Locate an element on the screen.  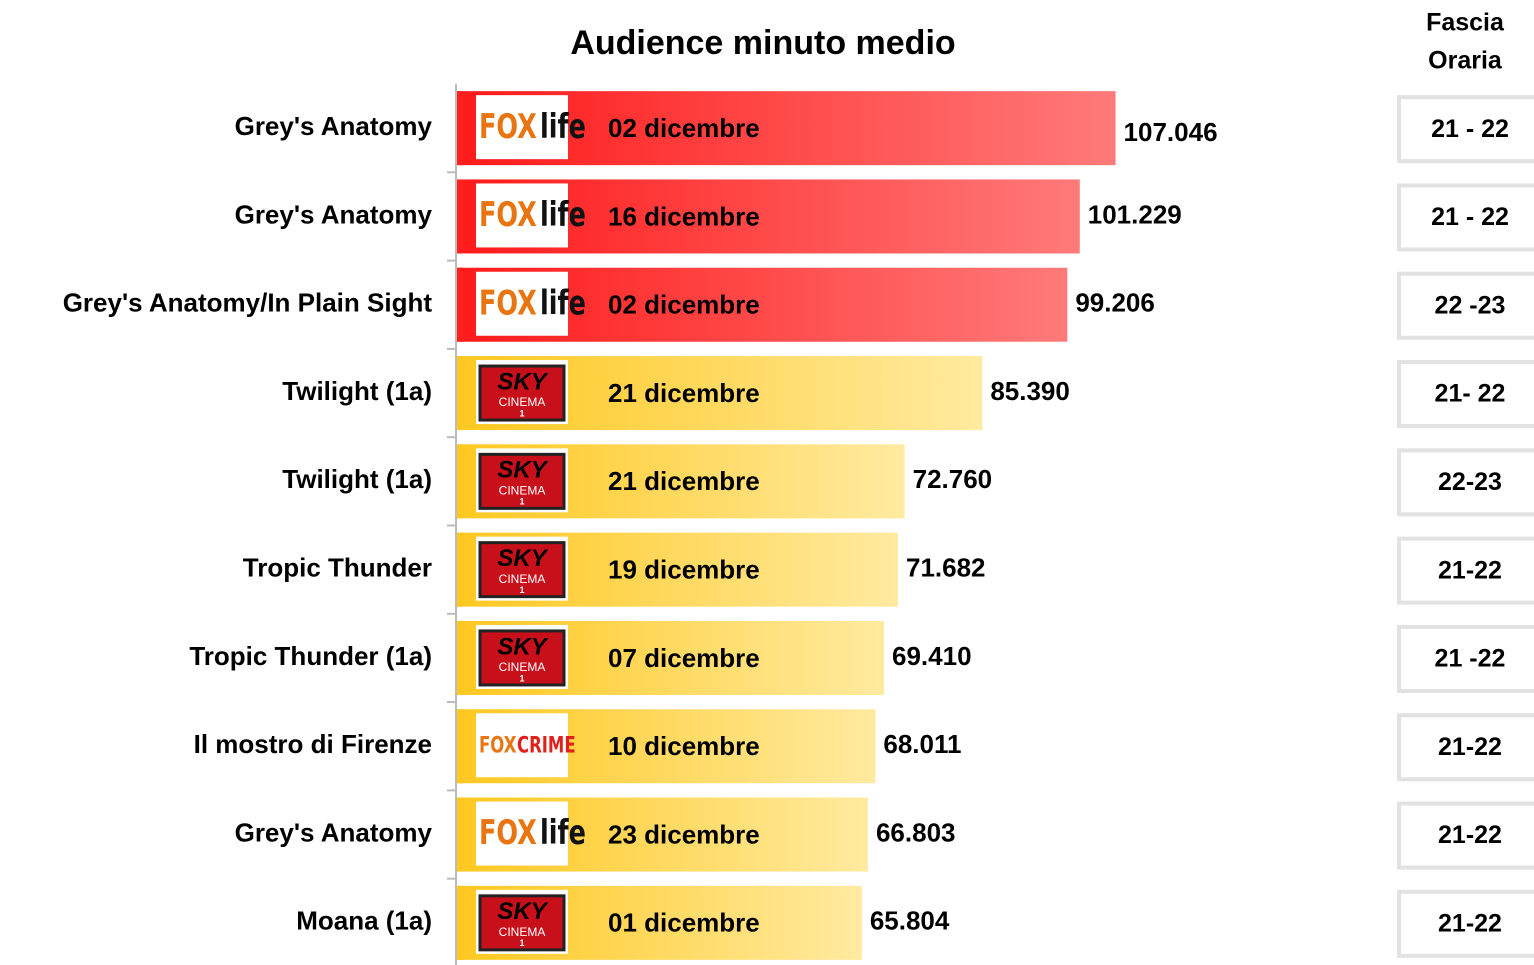
date-label: 23 dicembre is located at coordinates (684, 834).